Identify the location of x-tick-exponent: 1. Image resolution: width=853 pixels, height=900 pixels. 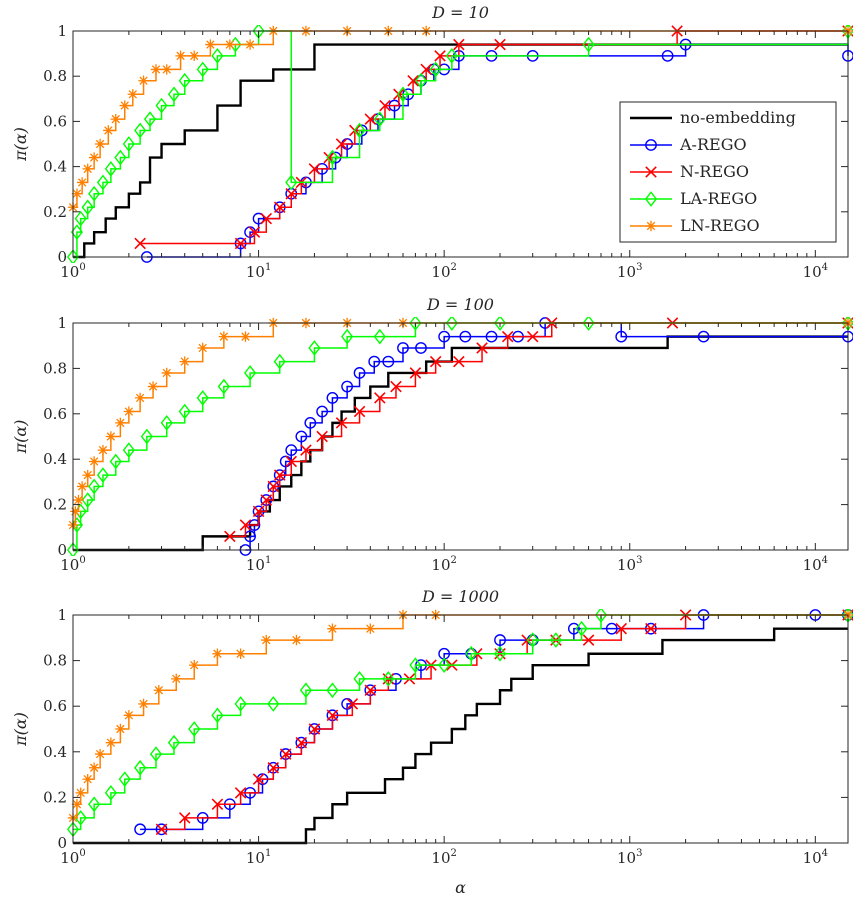
(268, 853).